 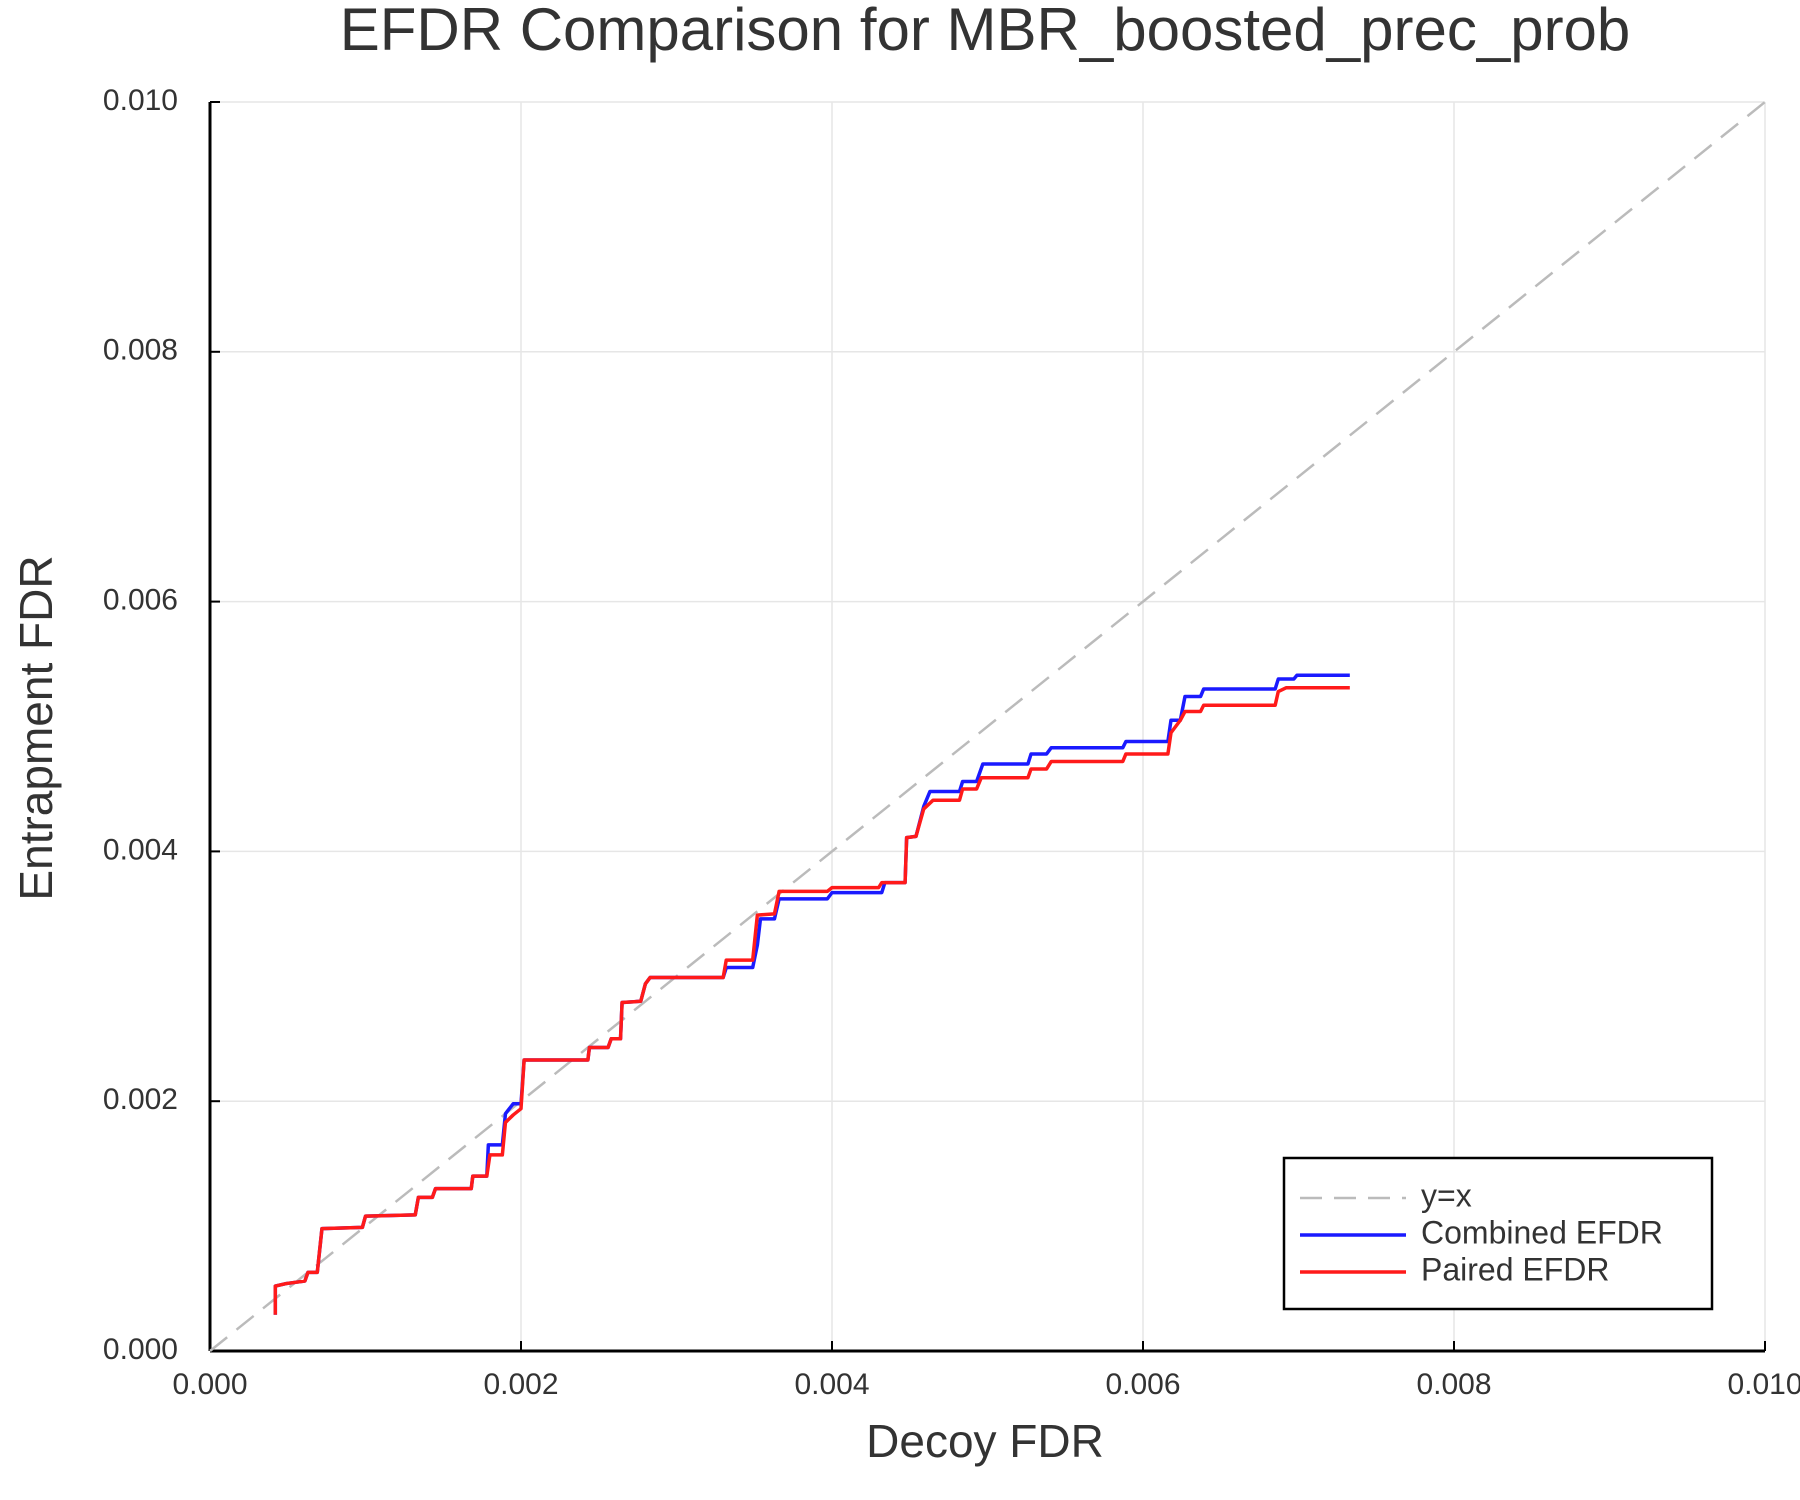 What do you see at coordinates (140, 600) in the screenshot?
I see `y-tick-label: 0.006` at bounding box center [140, 600].